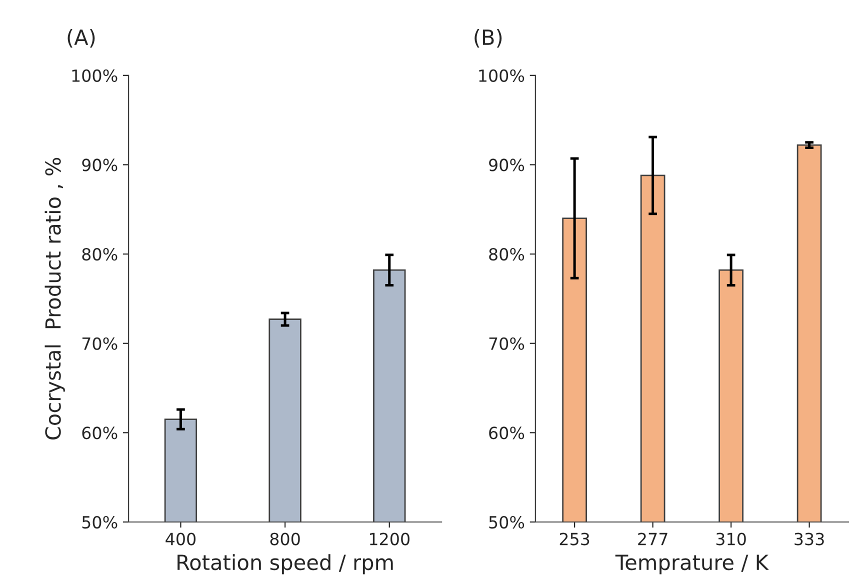 The image size is (857, 580). Describe the element at coordinates (653, 539) in the screenshot. I see `x-tick-label: 277` at that location.